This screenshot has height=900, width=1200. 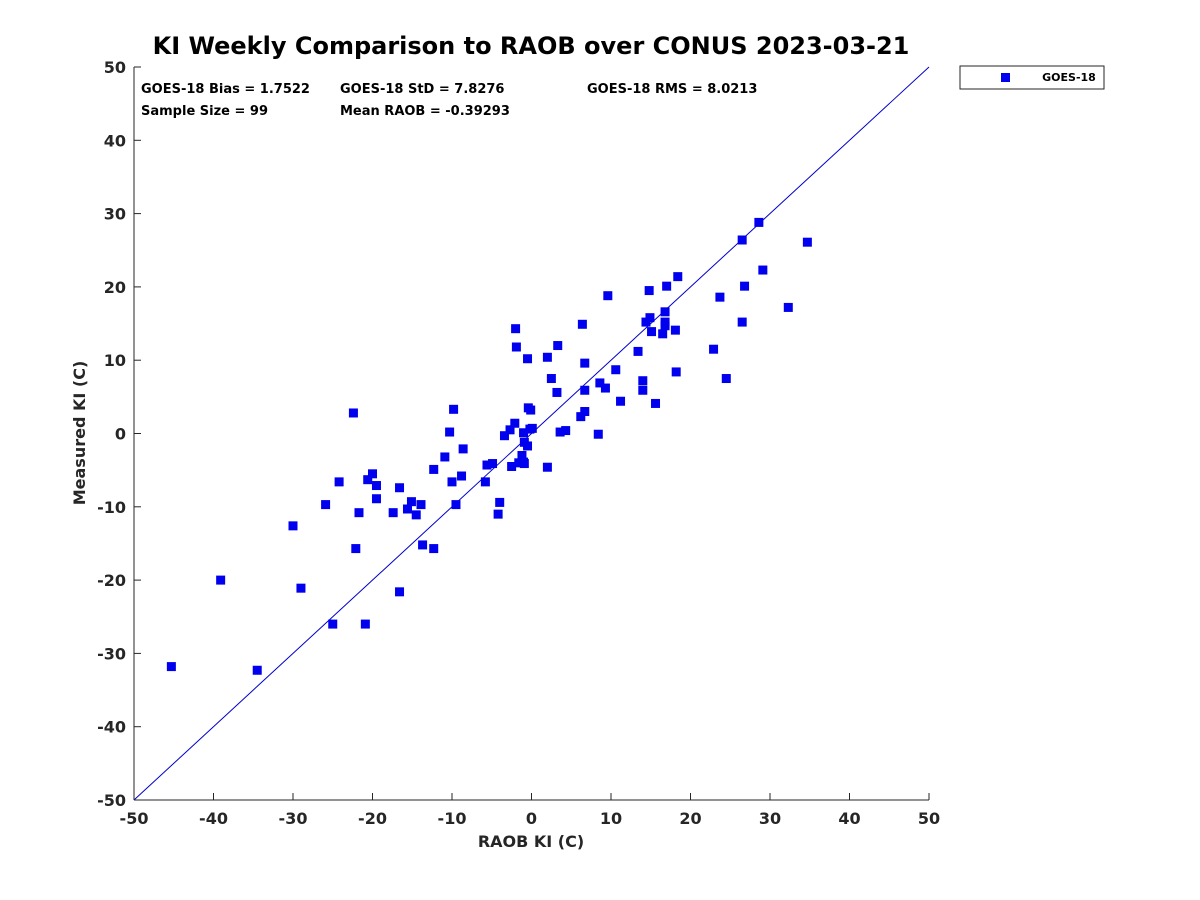 What do you see at coordinates (111, 580) in the screenshot?
I see `y-tick-label: -20` at bounding box center [111, 580].